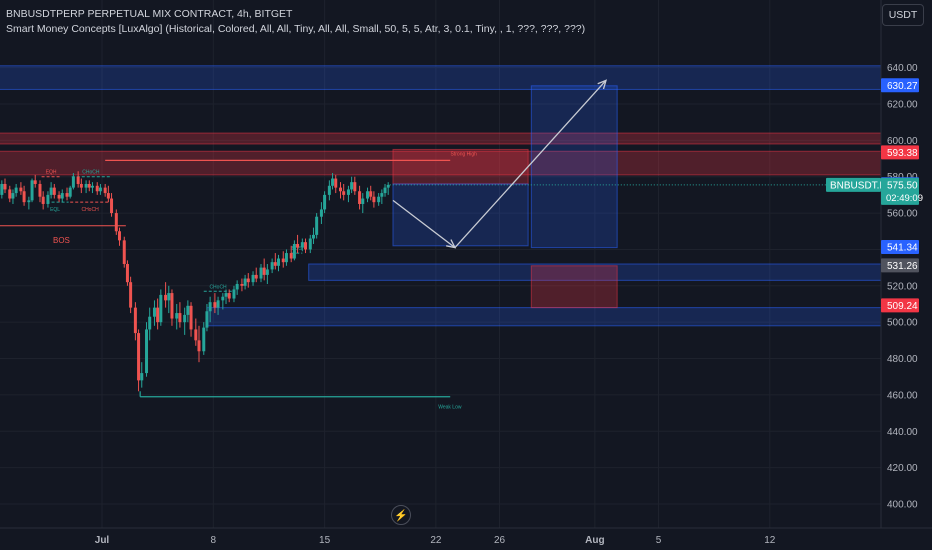  Describe the element at coordinates (902, 141) in the screenshot. I see `y-tick-label: 600.00` at that location.